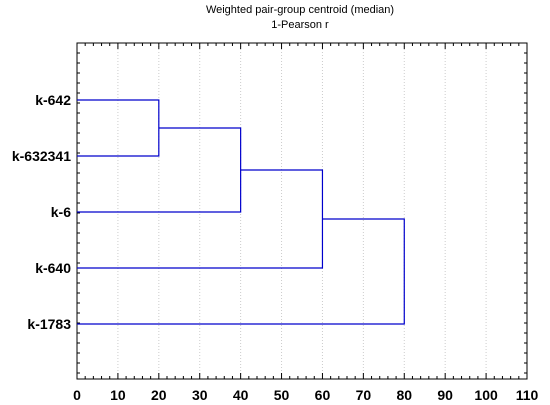 The width and height of the screenshot is (550, 405). I want to click on x-tick-label: 60, so click(323, 395).